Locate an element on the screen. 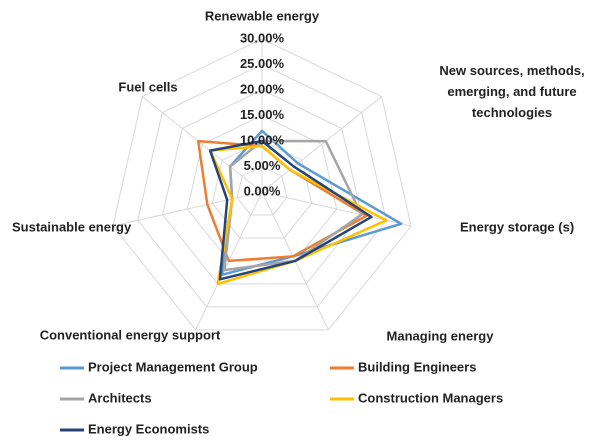  tick-label: 30.00% is located at coordinates (262, 37).